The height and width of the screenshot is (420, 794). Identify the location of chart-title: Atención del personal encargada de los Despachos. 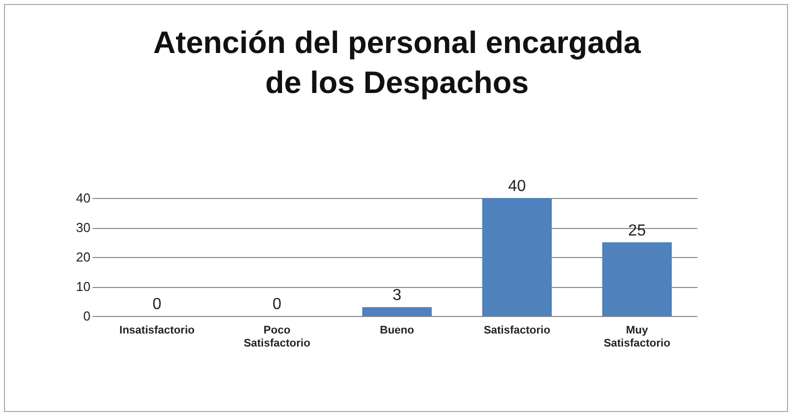
(397, 62).